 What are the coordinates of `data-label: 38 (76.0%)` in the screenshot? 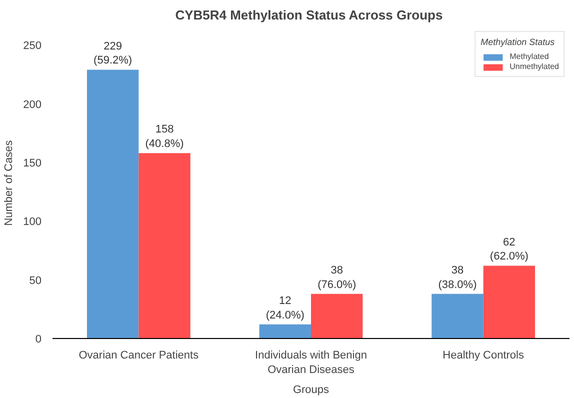 It's located at (337, 277).